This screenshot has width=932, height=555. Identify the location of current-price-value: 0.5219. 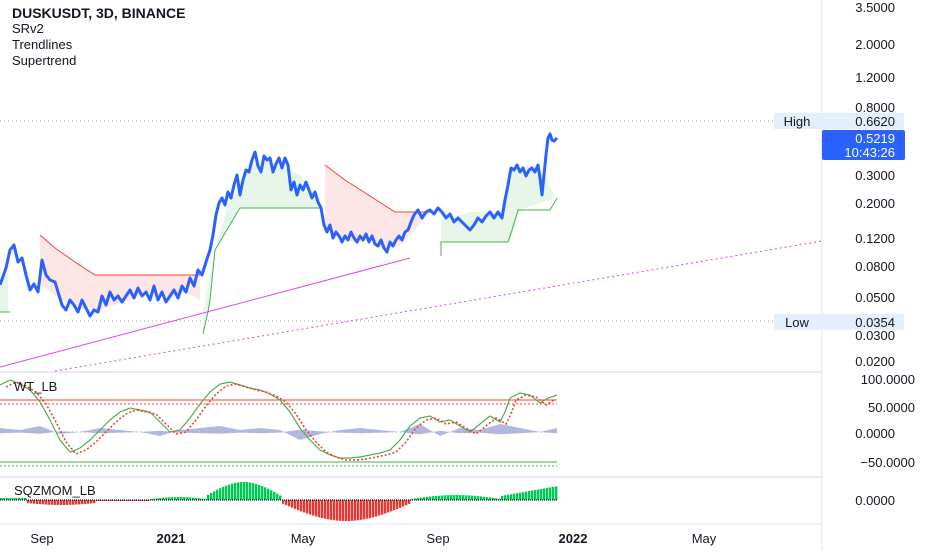
(875, 138).